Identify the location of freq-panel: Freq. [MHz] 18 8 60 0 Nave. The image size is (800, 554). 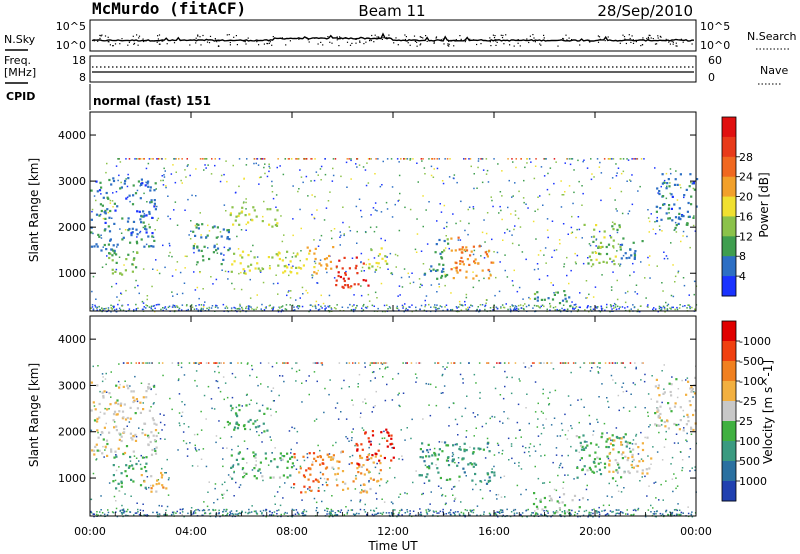
(396, 69).